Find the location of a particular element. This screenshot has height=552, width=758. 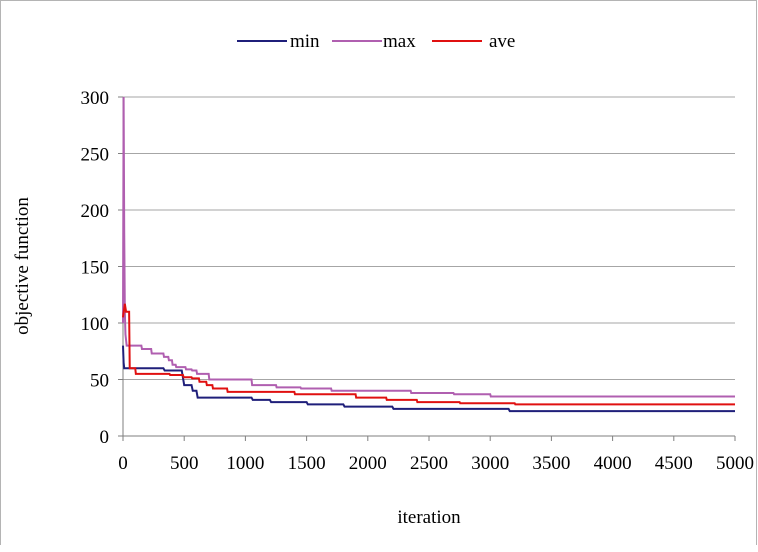

legend-label-min: min is located at coordinates (305, 41).